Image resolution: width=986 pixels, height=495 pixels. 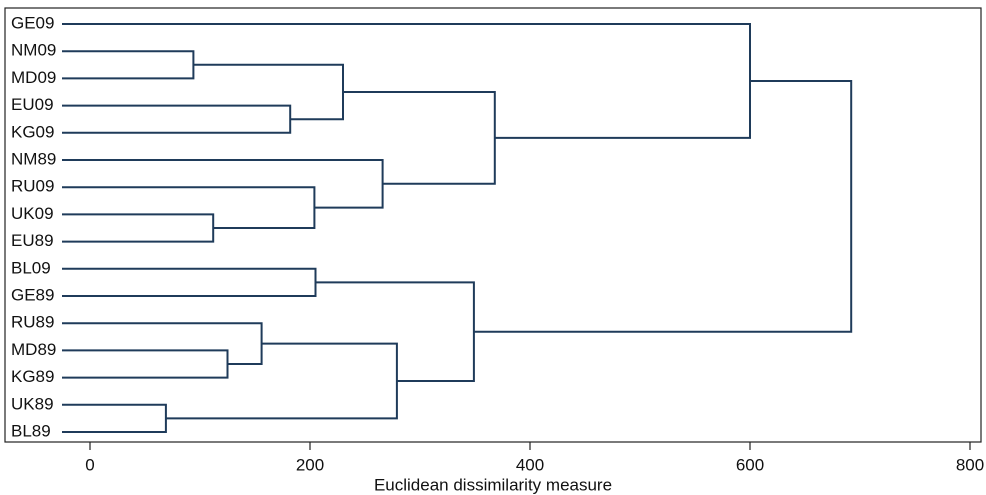 I want to click on leaf-label: UK09, so click(x=32, y=213).